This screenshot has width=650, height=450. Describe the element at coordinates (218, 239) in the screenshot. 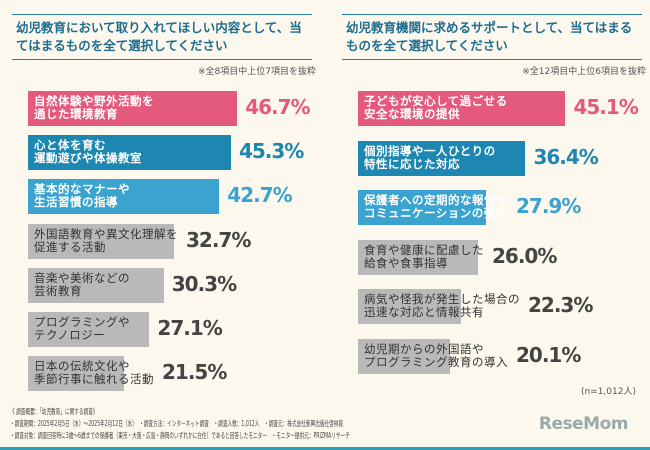

I see `value-label: 32.7%` at that location.